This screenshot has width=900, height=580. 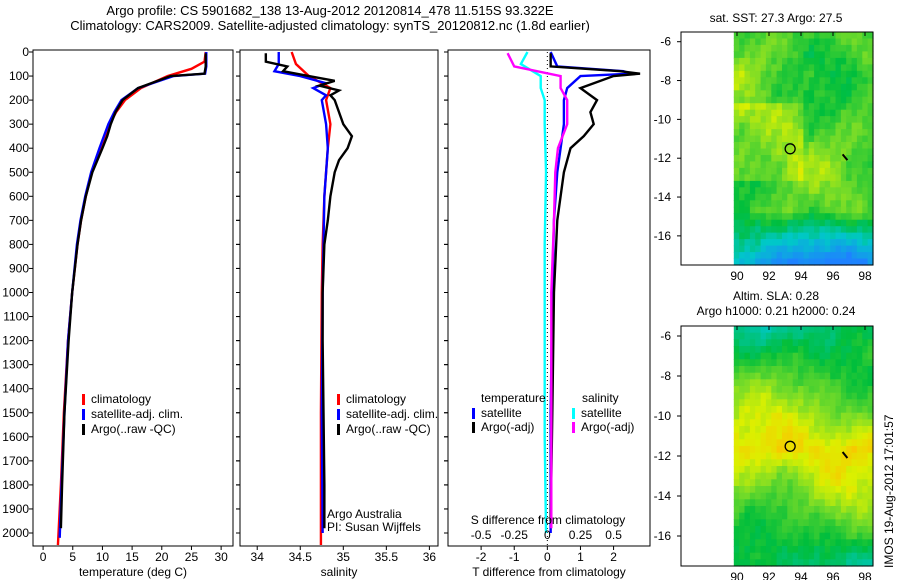 What do you see at coordinates (548, 520) in the screenshot?
I see `x2-axis-label: S difference from climatology` at bounding box center [548, 520].